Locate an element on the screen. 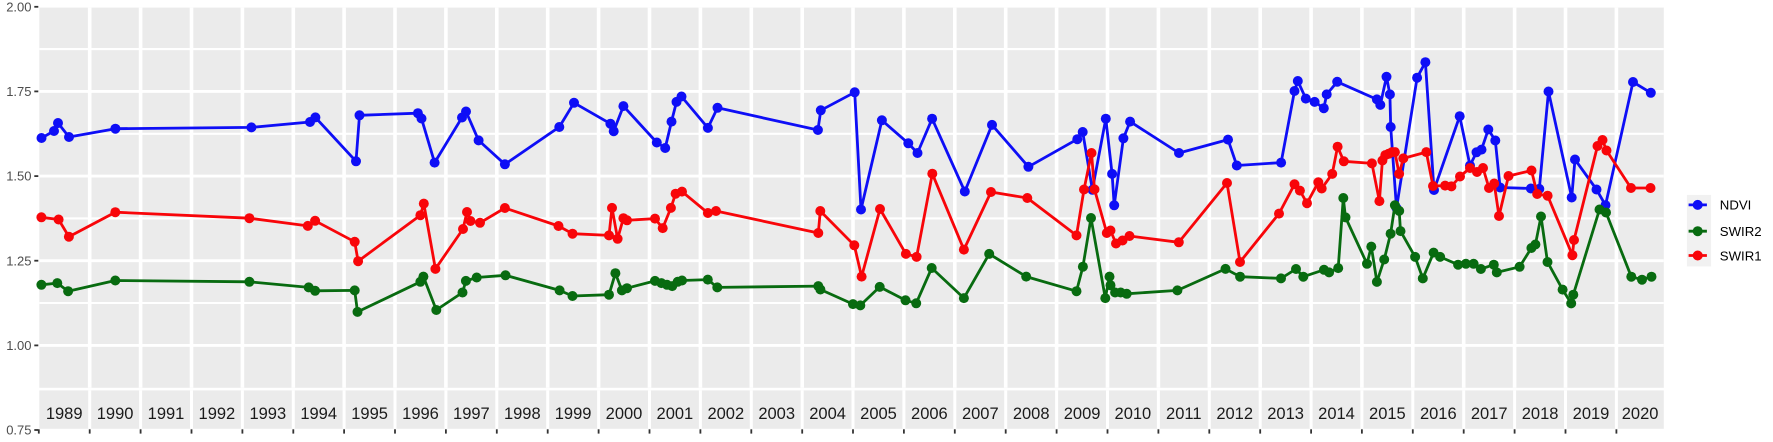 Image resolution: width=1773 pixels, height=442 pixels. svg-text: 1.50 is located at coordinates (18, 176).